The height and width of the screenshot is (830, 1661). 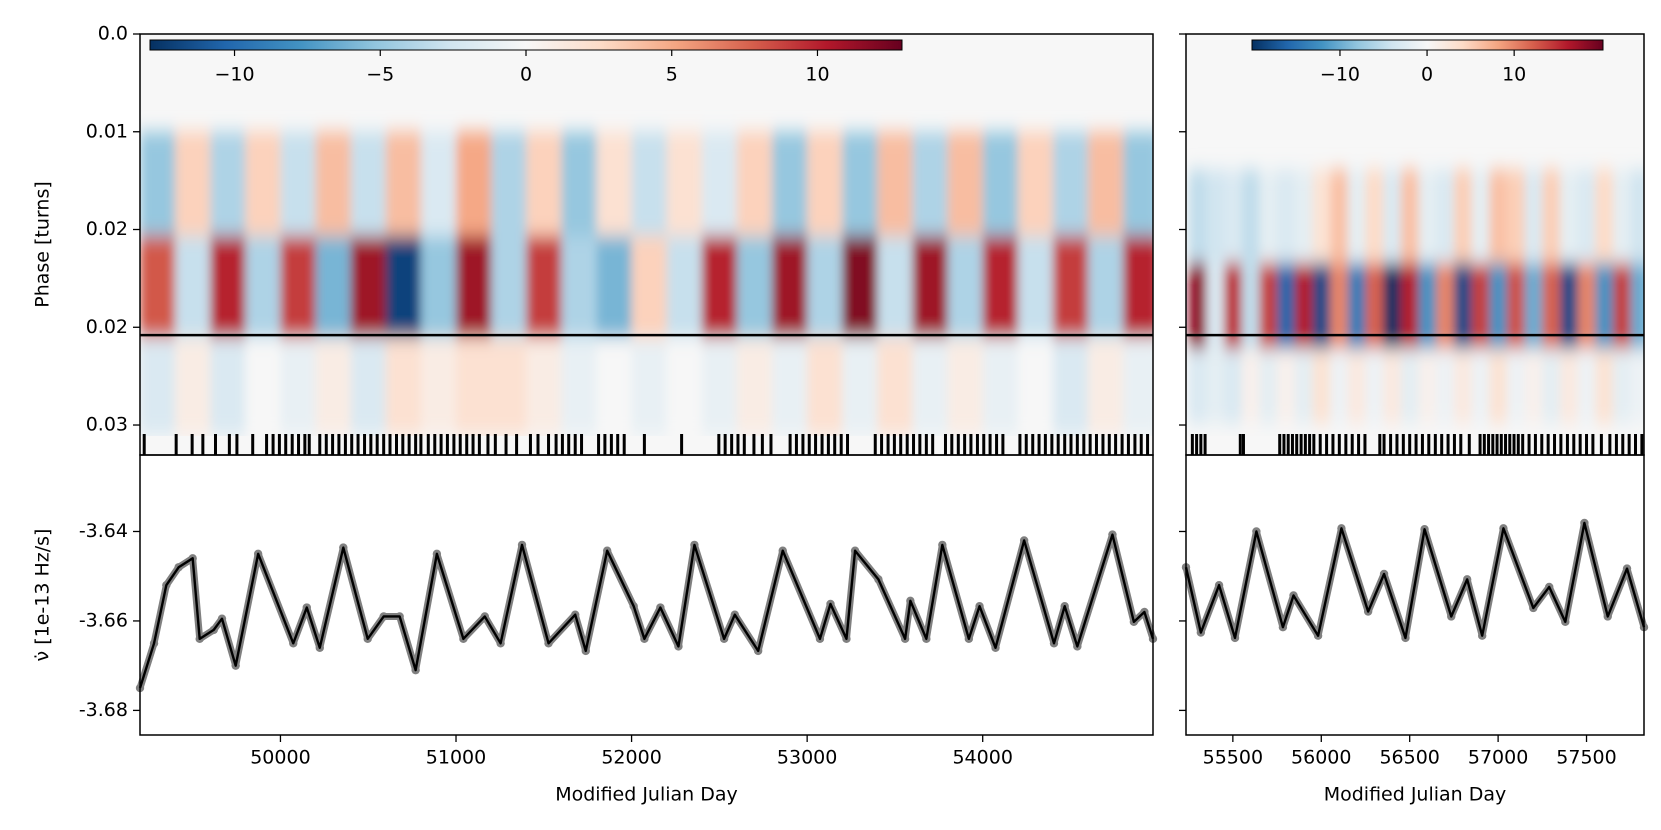 I want to click on heatmap, so click(x=1416, y=296).